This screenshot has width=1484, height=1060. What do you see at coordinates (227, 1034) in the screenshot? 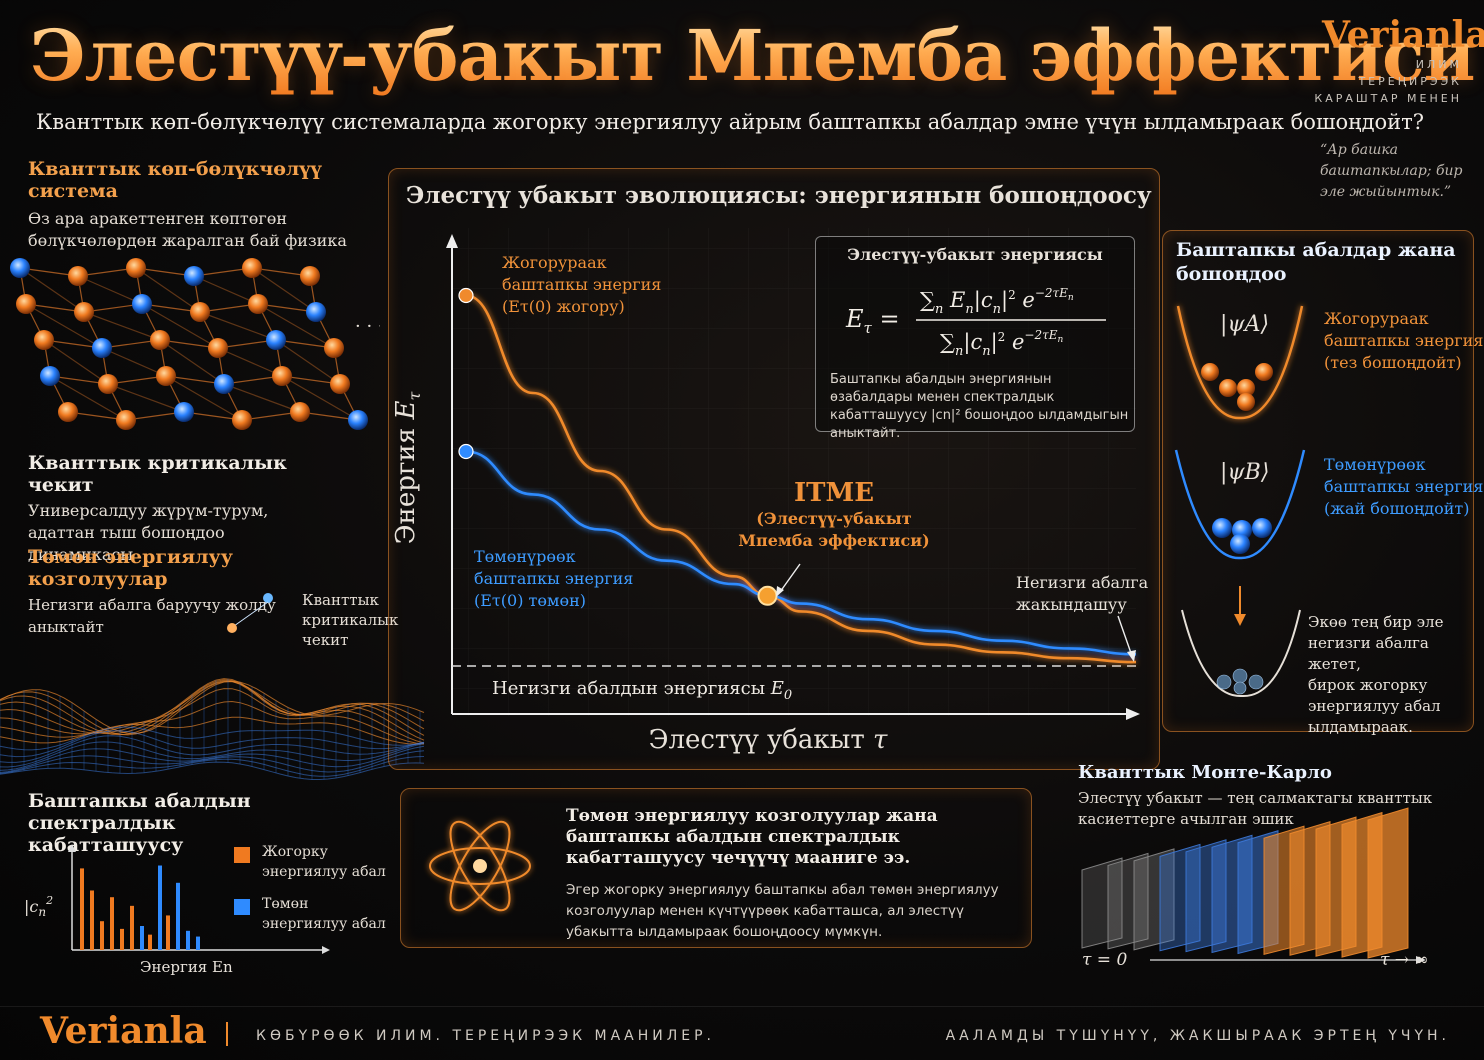
I see `footer-separator` at bounding box center [227, 1034].